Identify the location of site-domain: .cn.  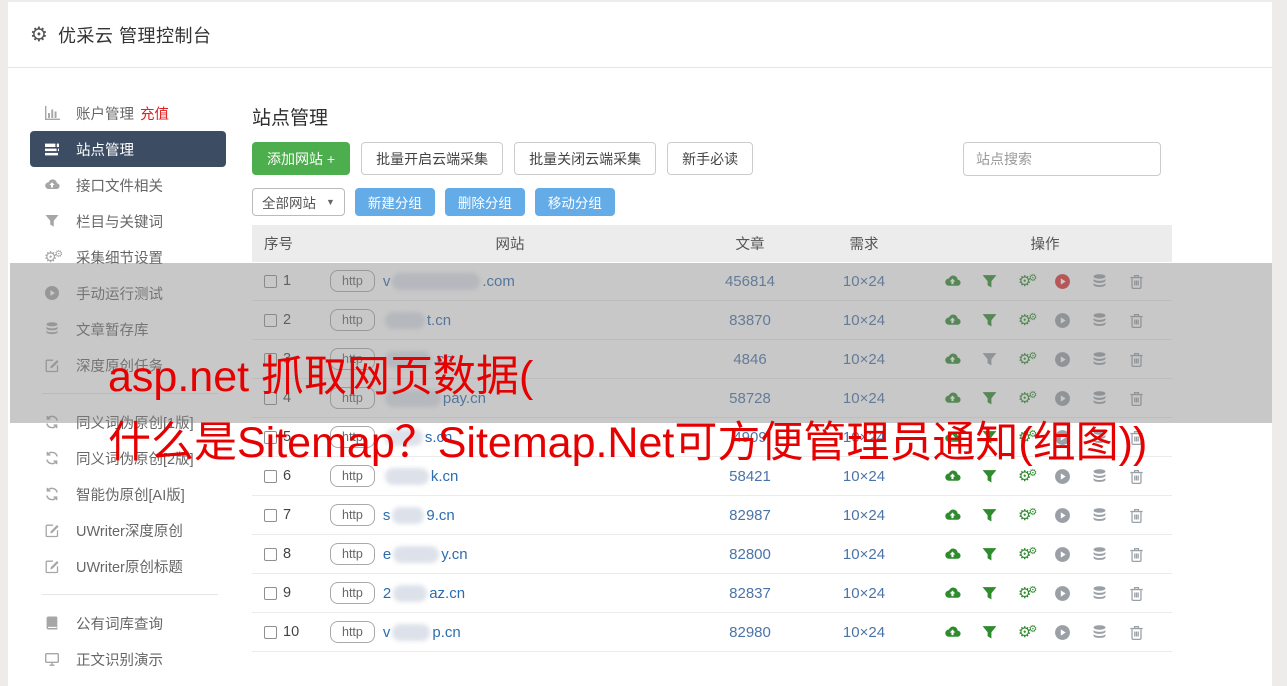
(418, 359).